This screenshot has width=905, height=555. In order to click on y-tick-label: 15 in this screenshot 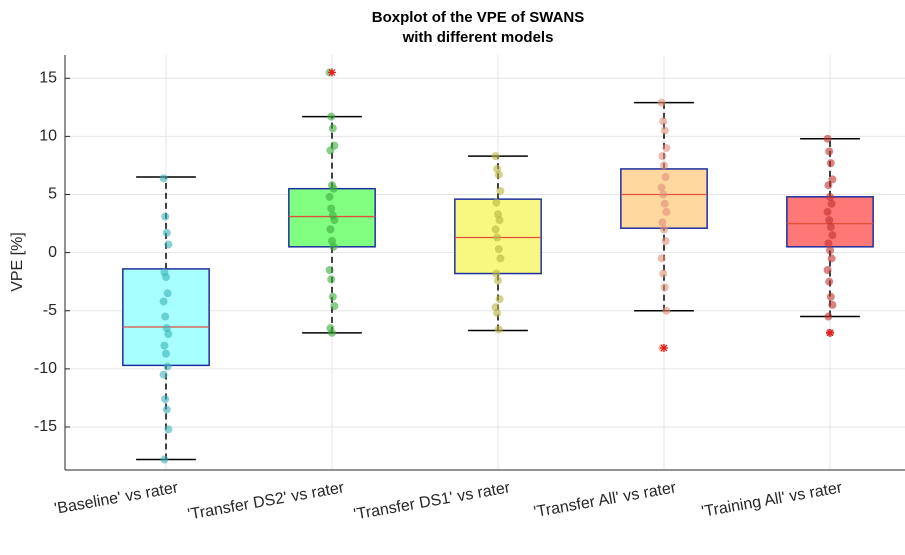, I will do `click(48, 77)`.